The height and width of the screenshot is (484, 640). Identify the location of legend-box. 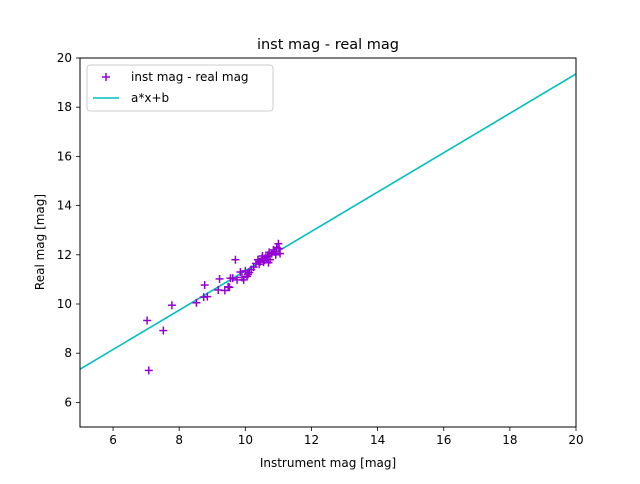
(180, 88).